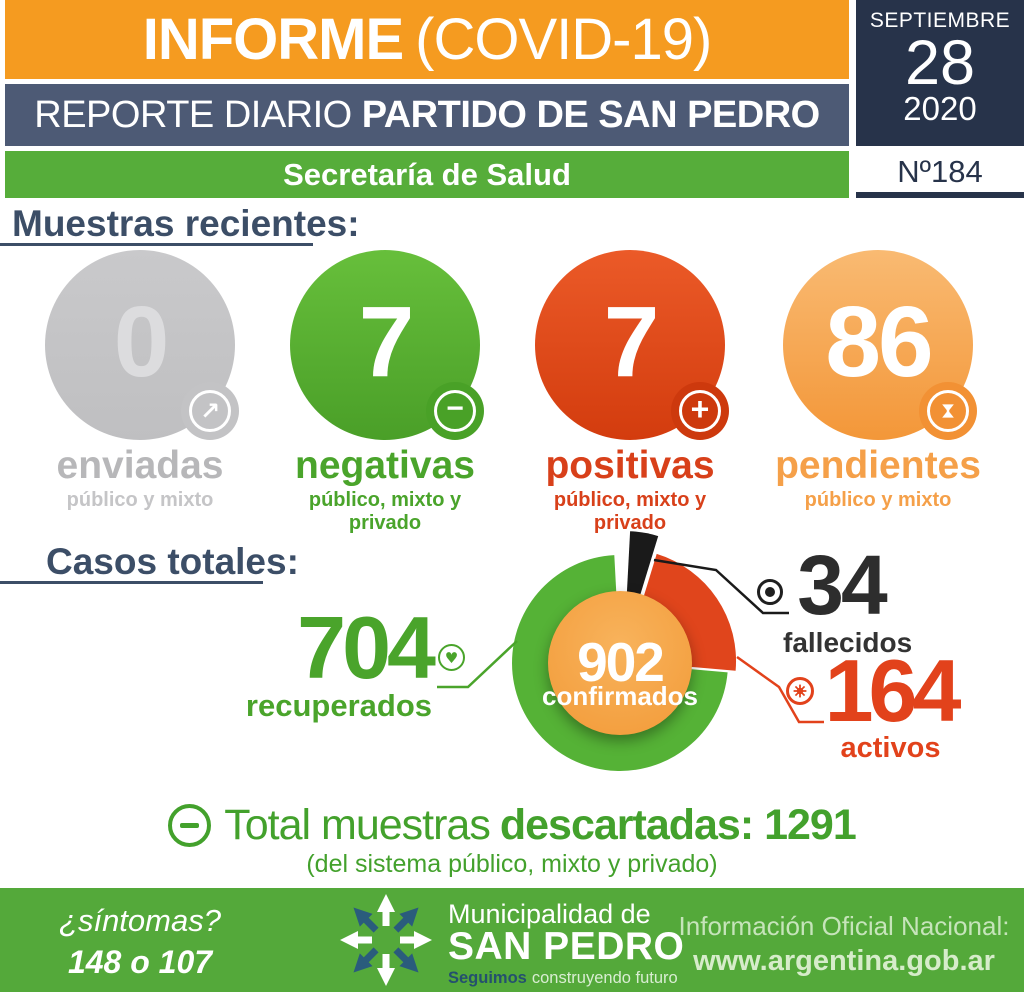  Describe the element at coordinates (385, 511) in the screenshot. I see `negative-sublabel: público, mixto y privado` at that location.